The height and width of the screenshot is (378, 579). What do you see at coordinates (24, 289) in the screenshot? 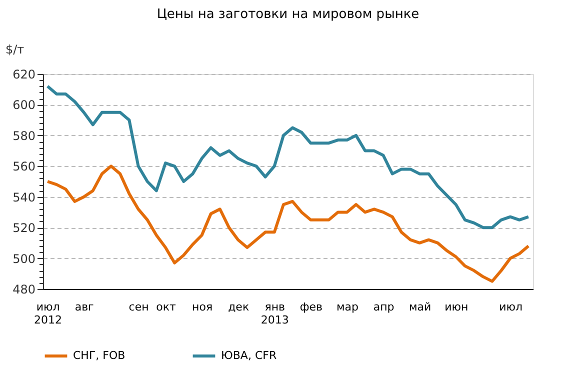
I see `y-tick-label: 480` at bounding box center [24, 289].